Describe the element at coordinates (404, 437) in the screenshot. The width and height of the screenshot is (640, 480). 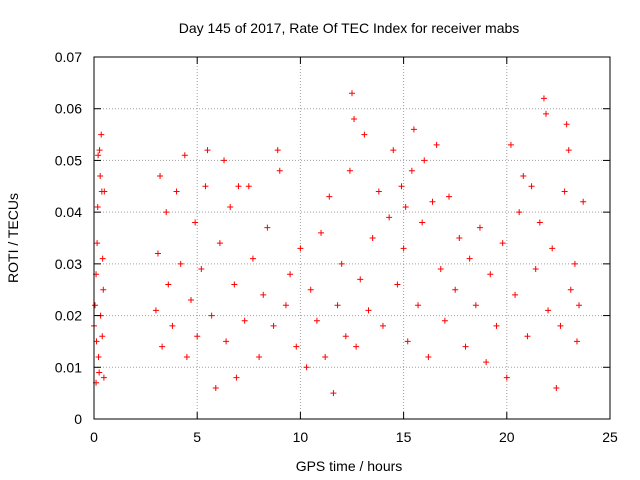
I see `x-tick-label: 15` at that location.